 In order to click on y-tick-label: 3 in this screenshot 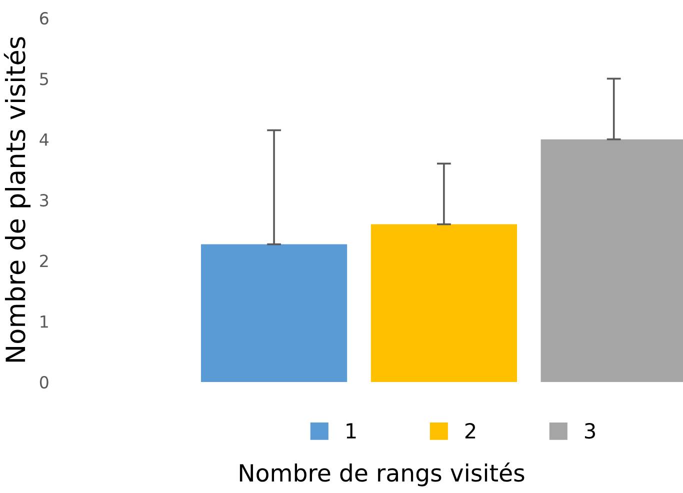, I will do `click(44, 200)`.